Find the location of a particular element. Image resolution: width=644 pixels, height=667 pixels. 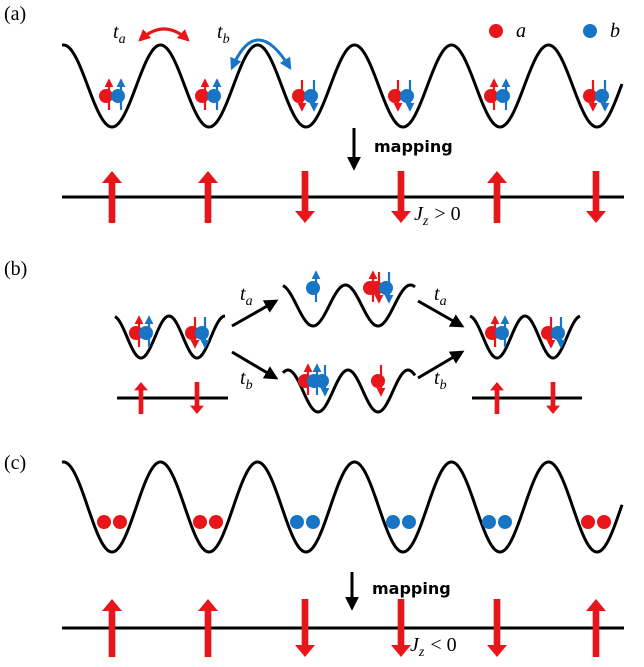

relation: < 0 is located at coordinates (443, 645).